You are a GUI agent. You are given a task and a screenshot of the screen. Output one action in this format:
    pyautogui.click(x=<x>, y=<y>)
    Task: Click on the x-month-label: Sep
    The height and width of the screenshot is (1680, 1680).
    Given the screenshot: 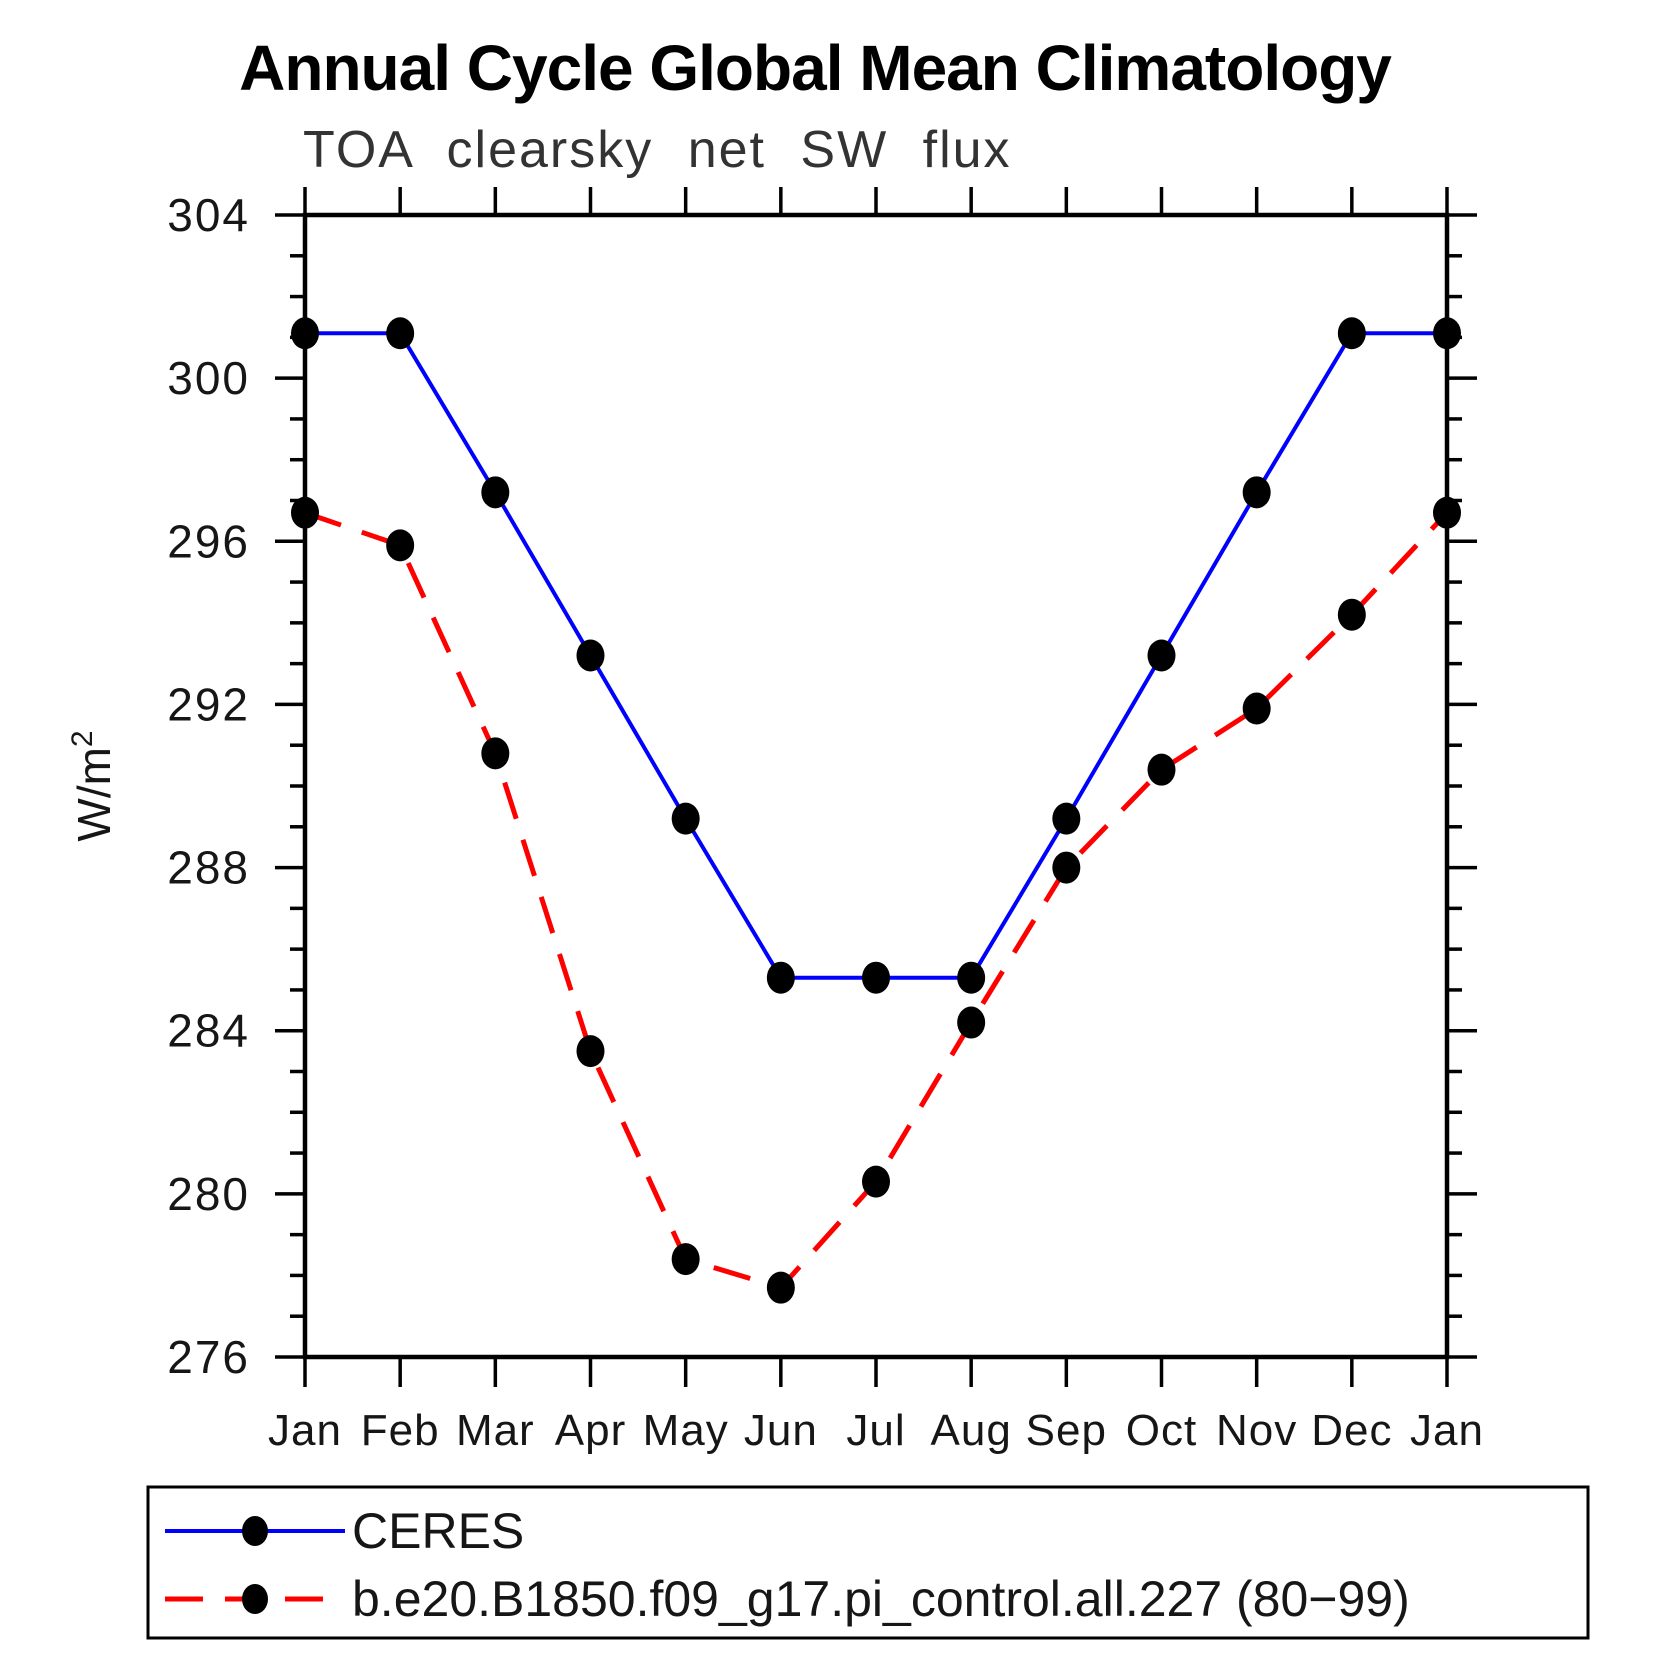 What is the action you would take?
    pyautogui.click(x=1066, y=1430)
    